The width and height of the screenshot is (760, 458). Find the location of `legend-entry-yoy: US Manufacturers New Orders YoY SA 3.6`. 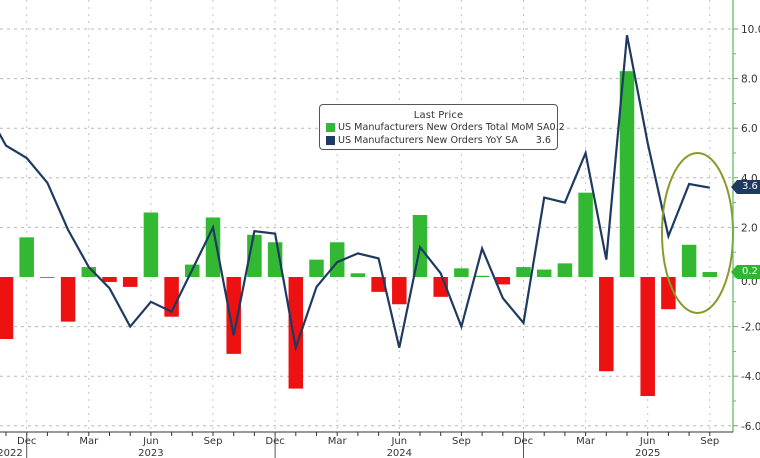

legend-entry-yoy: US Manufacturers New Orders YoY SA 3.6 is located at coordinates (438, 140).